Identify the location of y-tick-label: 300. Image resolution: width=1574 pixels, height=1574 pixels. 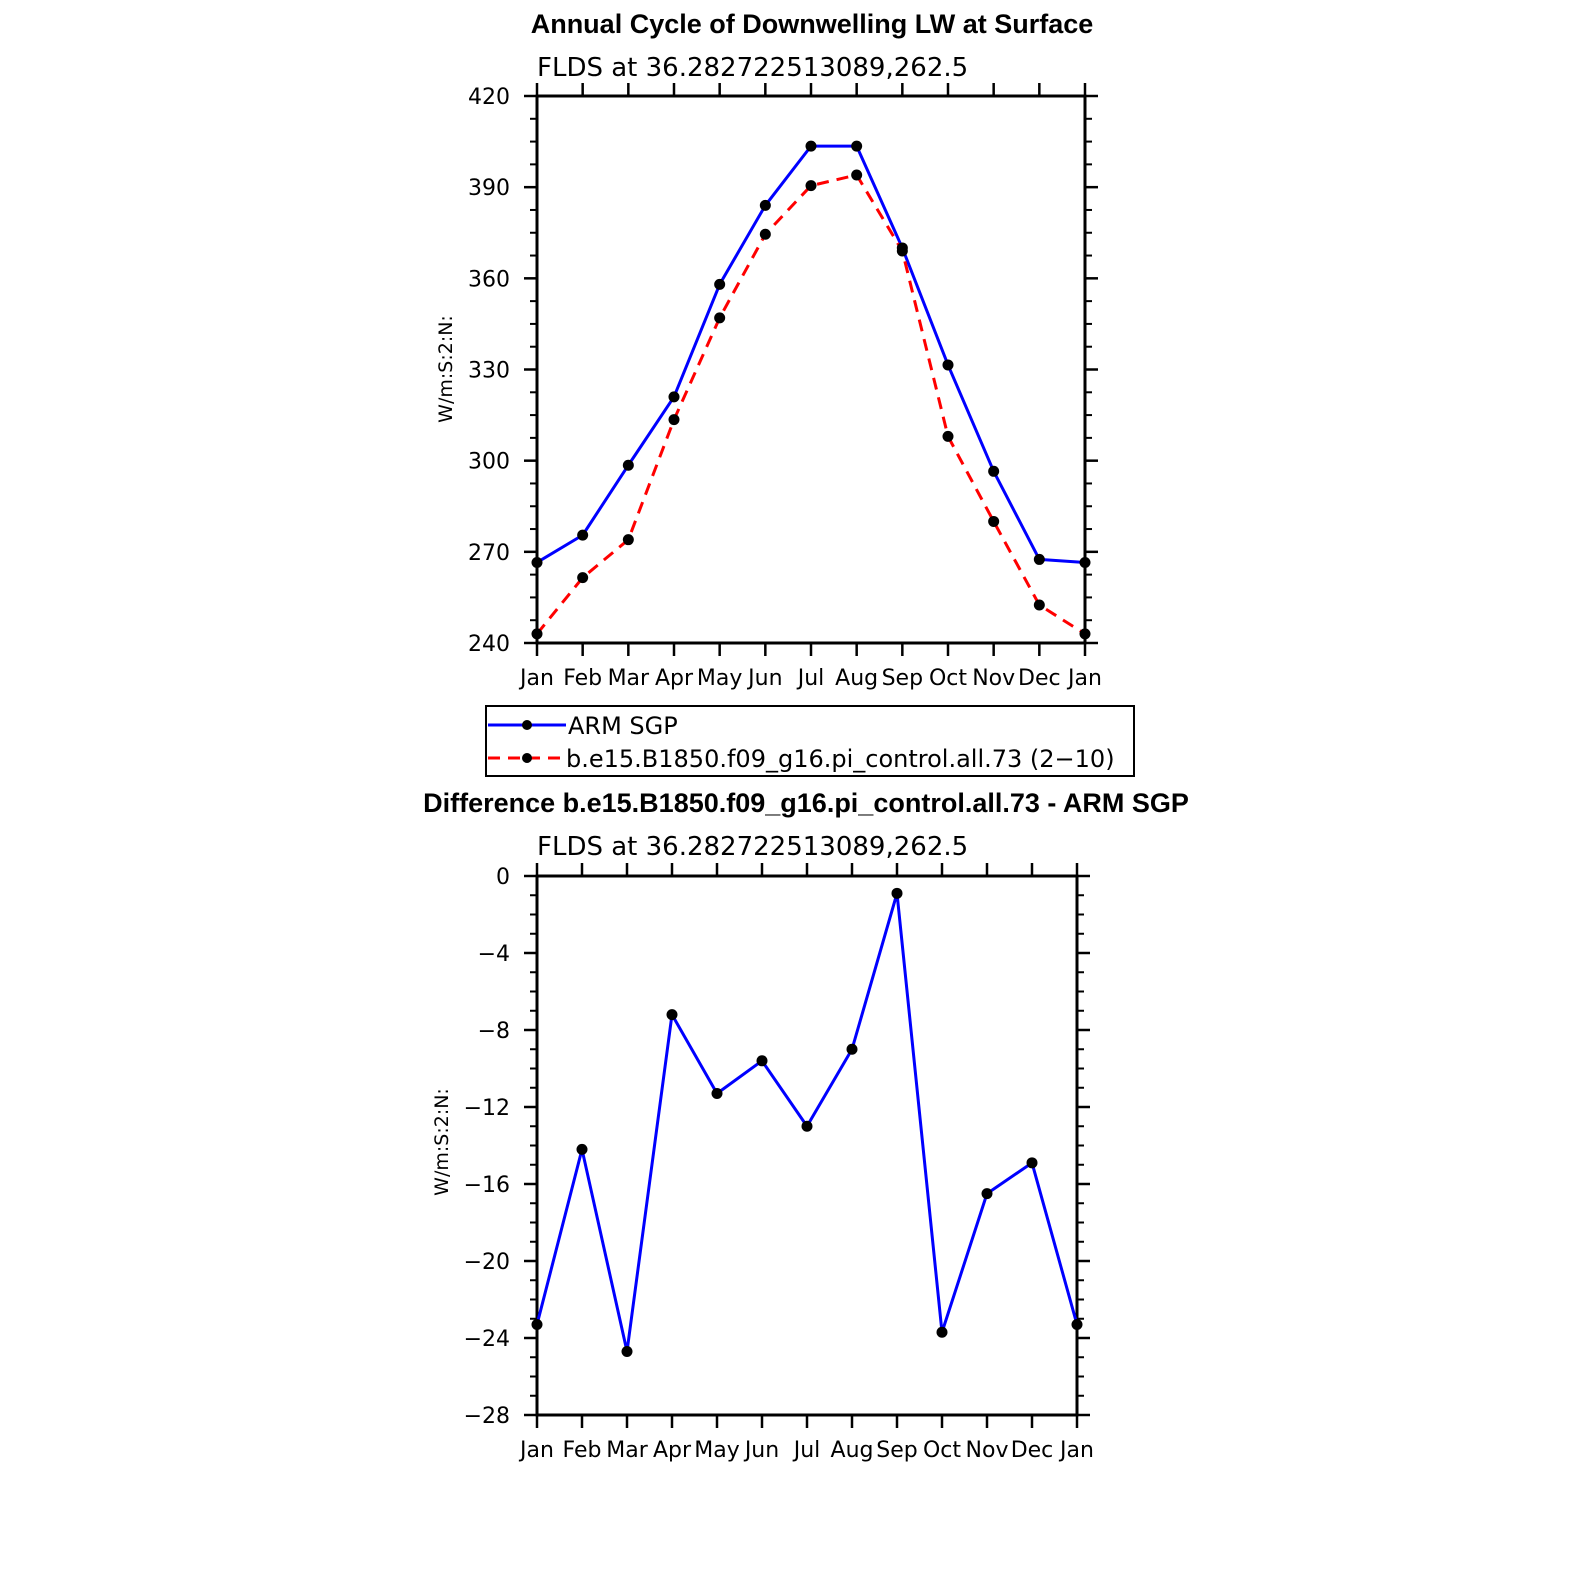
(489, 462).